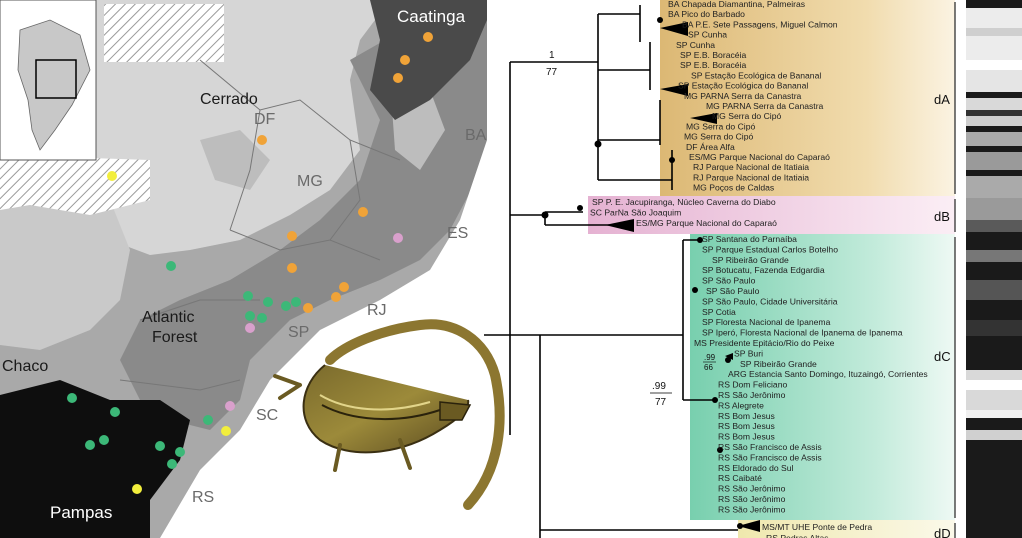  Describe the element at coordinates (168, 317) in the screenshot. I see `region-label-atlantic-forest-1: Atlantic` at that location.